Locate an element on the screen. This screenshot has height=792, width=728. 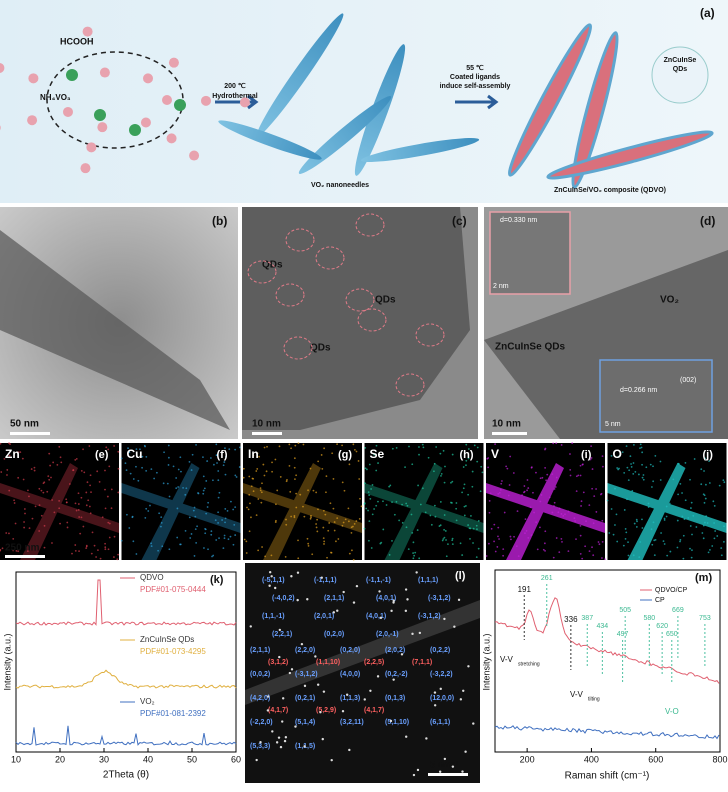
label: (h) is located at coordinates (467, 455).